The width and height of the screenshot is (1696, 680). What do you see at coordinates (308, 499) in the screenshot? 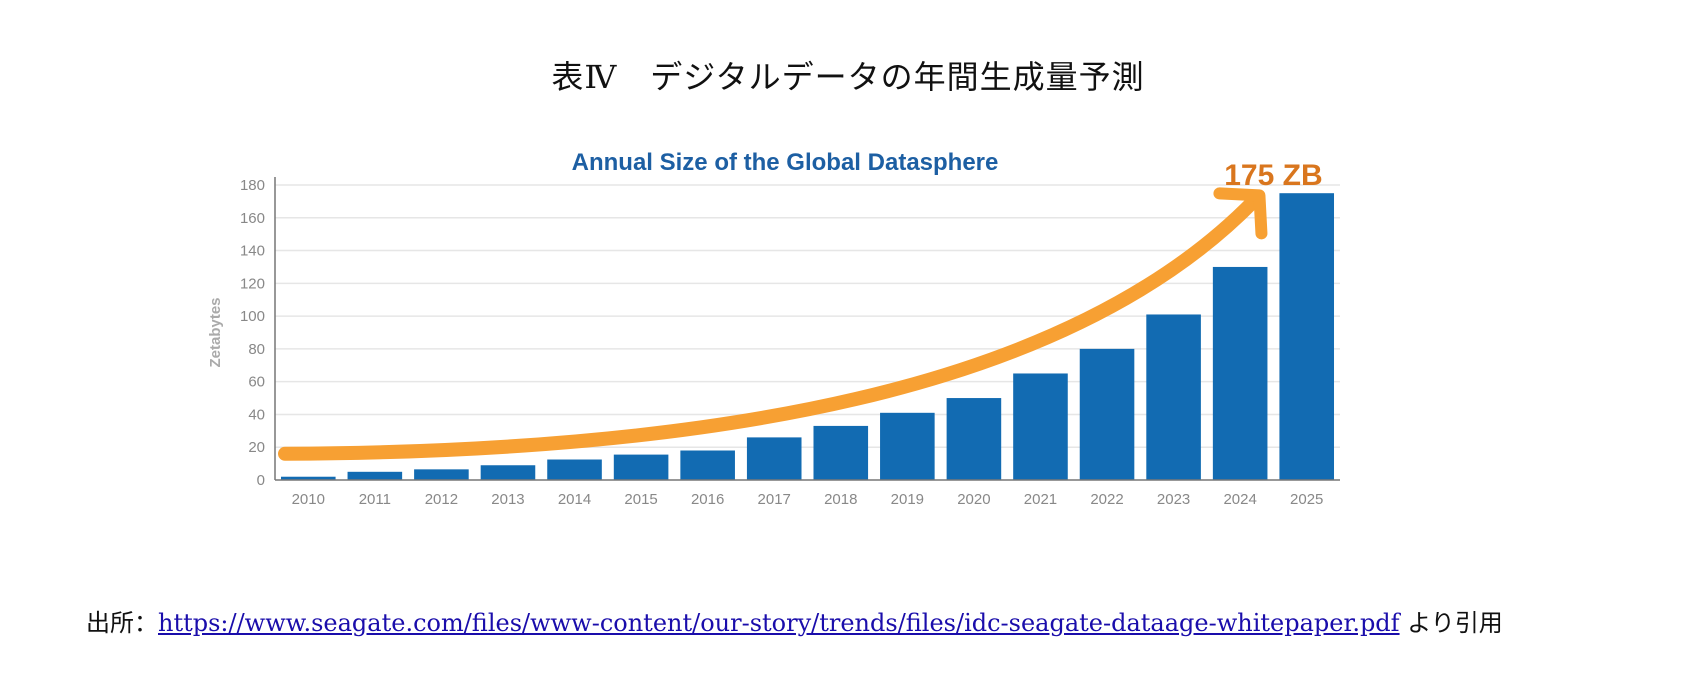
I see `x-tick-label: 2010` at bounding box center [308, 499].